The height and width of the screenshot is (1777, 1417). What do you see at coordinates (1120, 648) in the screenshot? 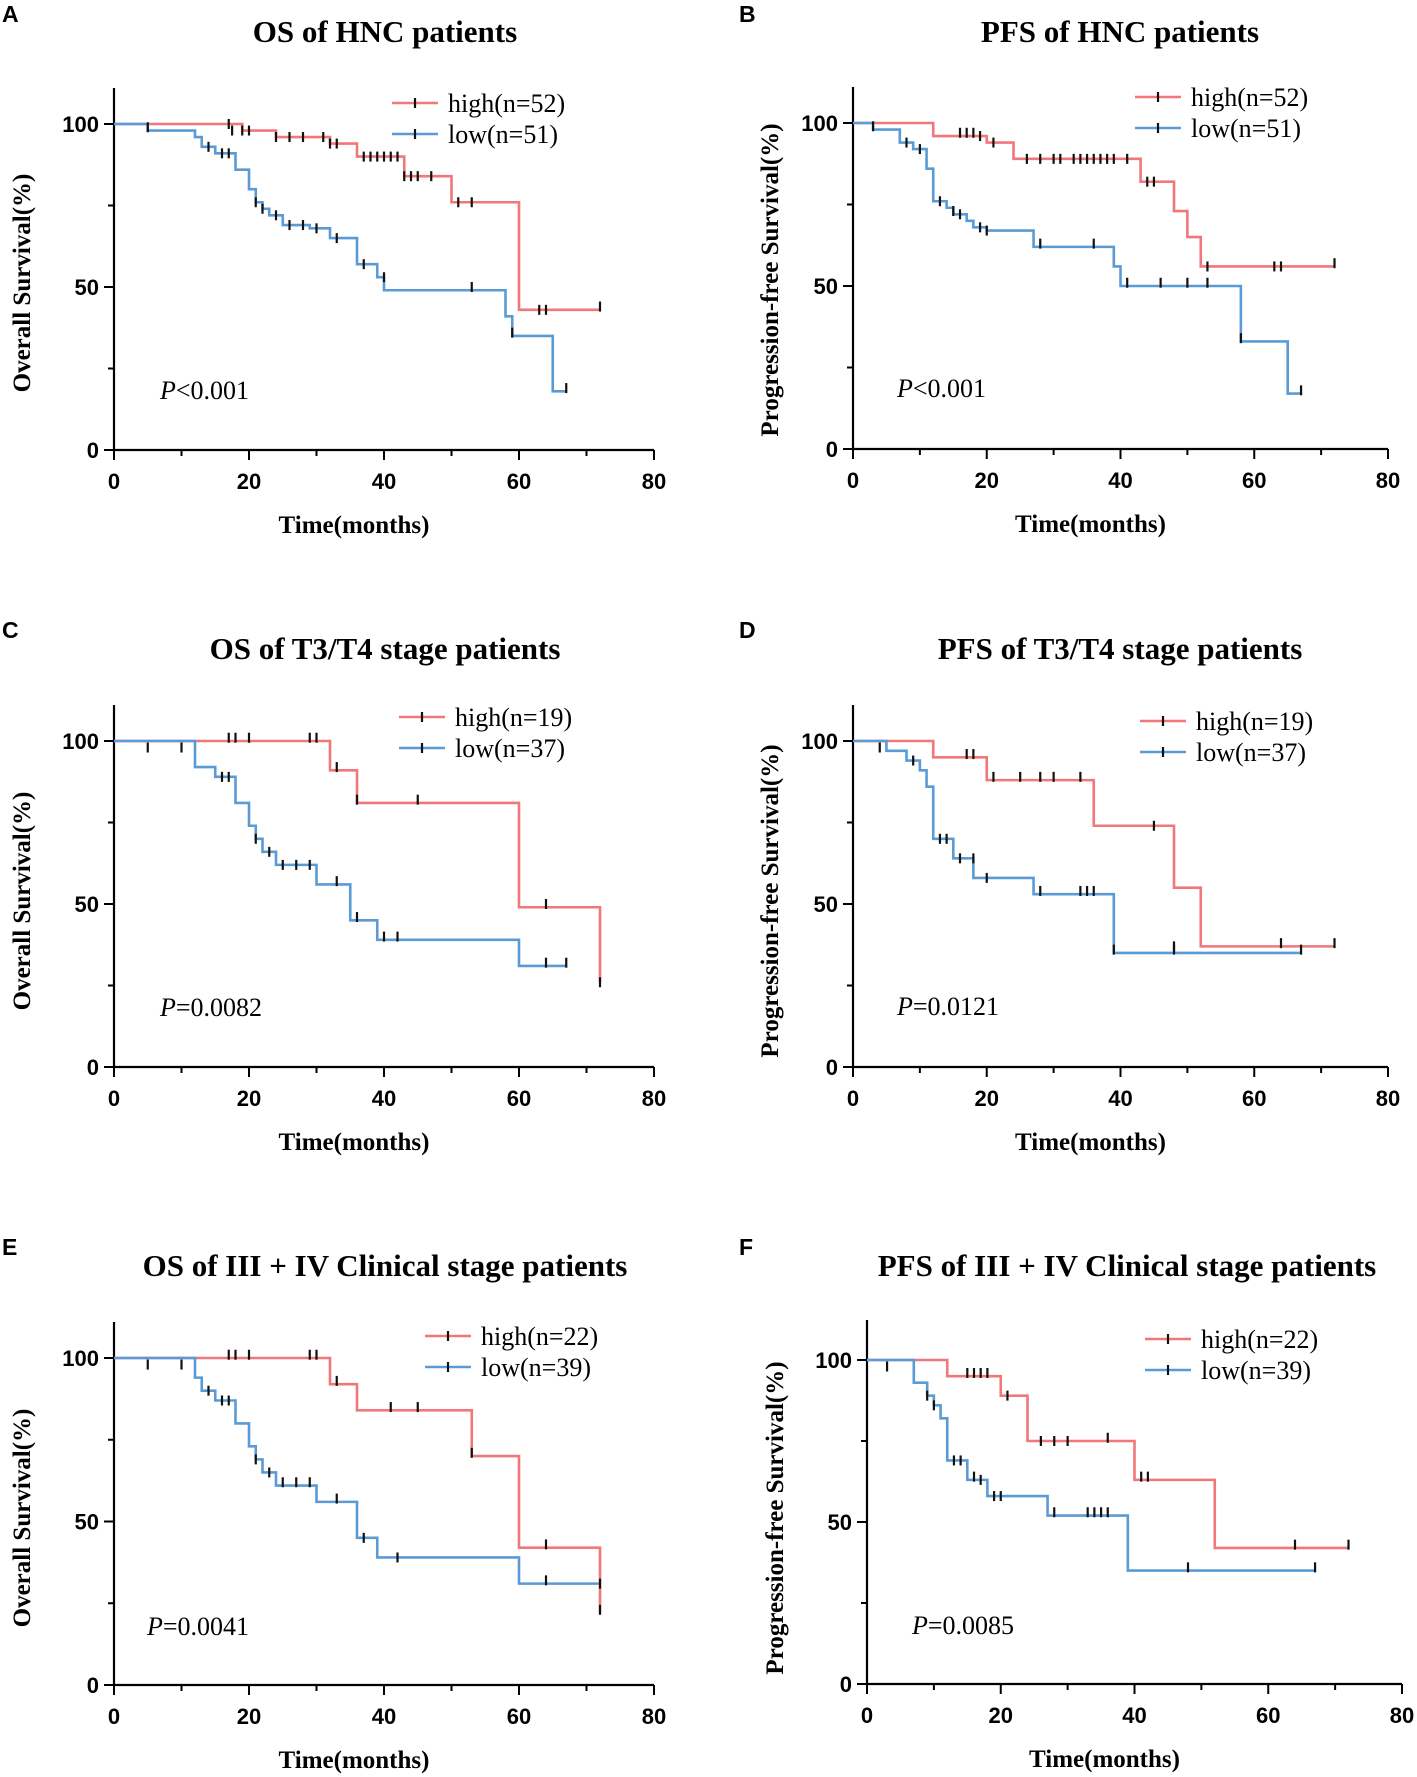
I see `chart-title: PFS of T3/T4 stage patients` at bounding box center [1120, 648].